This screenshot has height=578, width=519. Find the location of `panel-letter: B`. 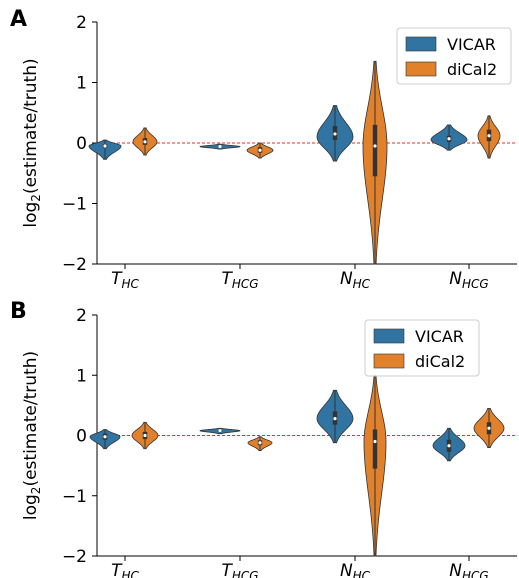

panel-letter: B is located at coordinates (18, 311).